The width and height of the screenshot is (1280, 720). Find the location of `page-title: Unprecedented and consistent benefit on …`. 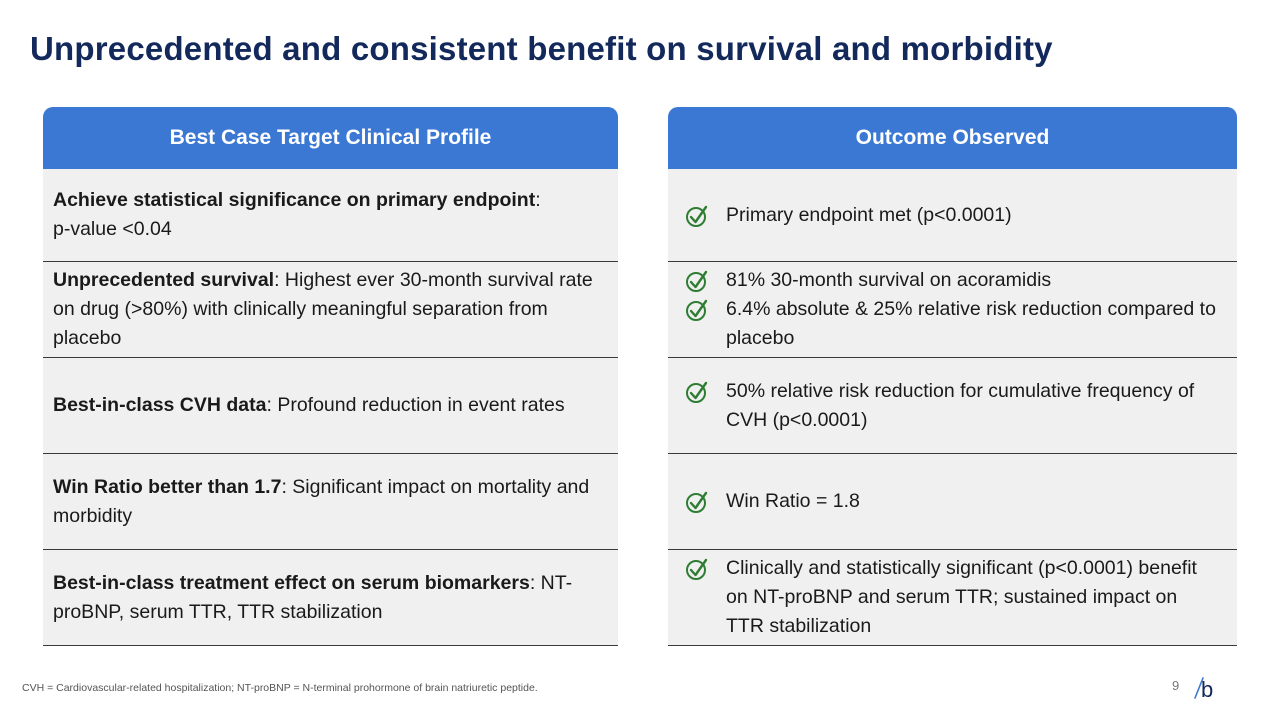

page-title: Unprecedented and consistent benefit on … is located at coordinates (541, 48).